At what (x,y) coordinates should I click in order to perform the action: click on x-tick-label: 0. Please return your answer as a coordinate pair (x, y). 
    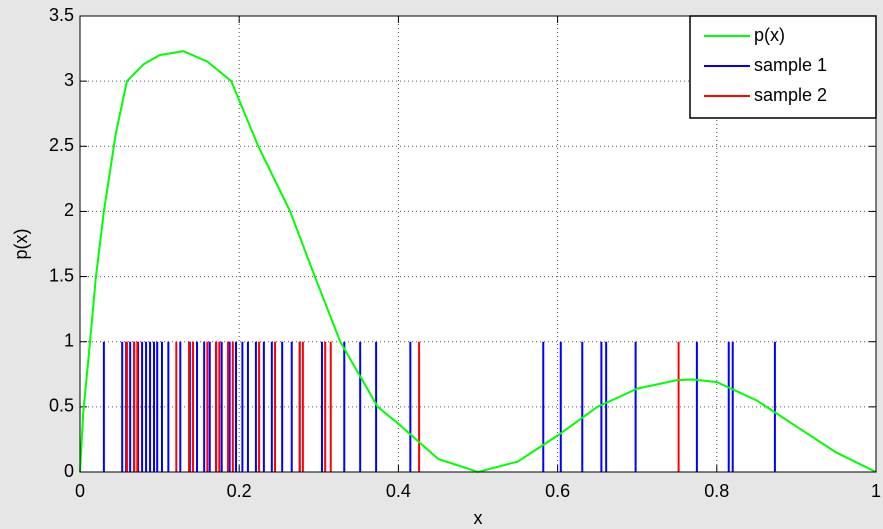
    Looking at the image, I should click on (80, 491).